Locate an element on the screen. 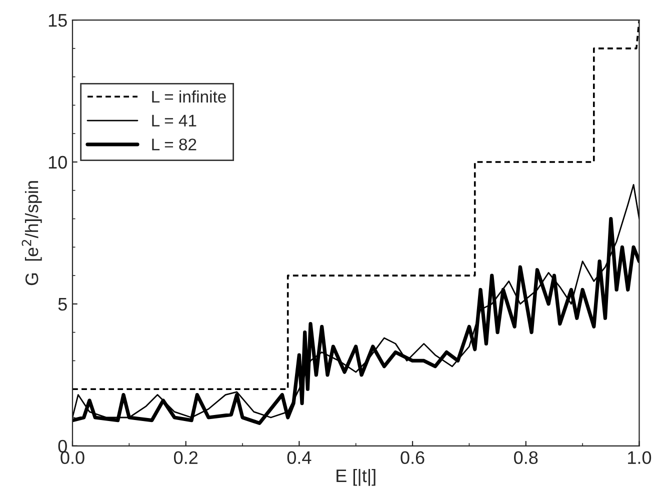  x-tick-label: 0.8 is located at coordinates (526, 457).